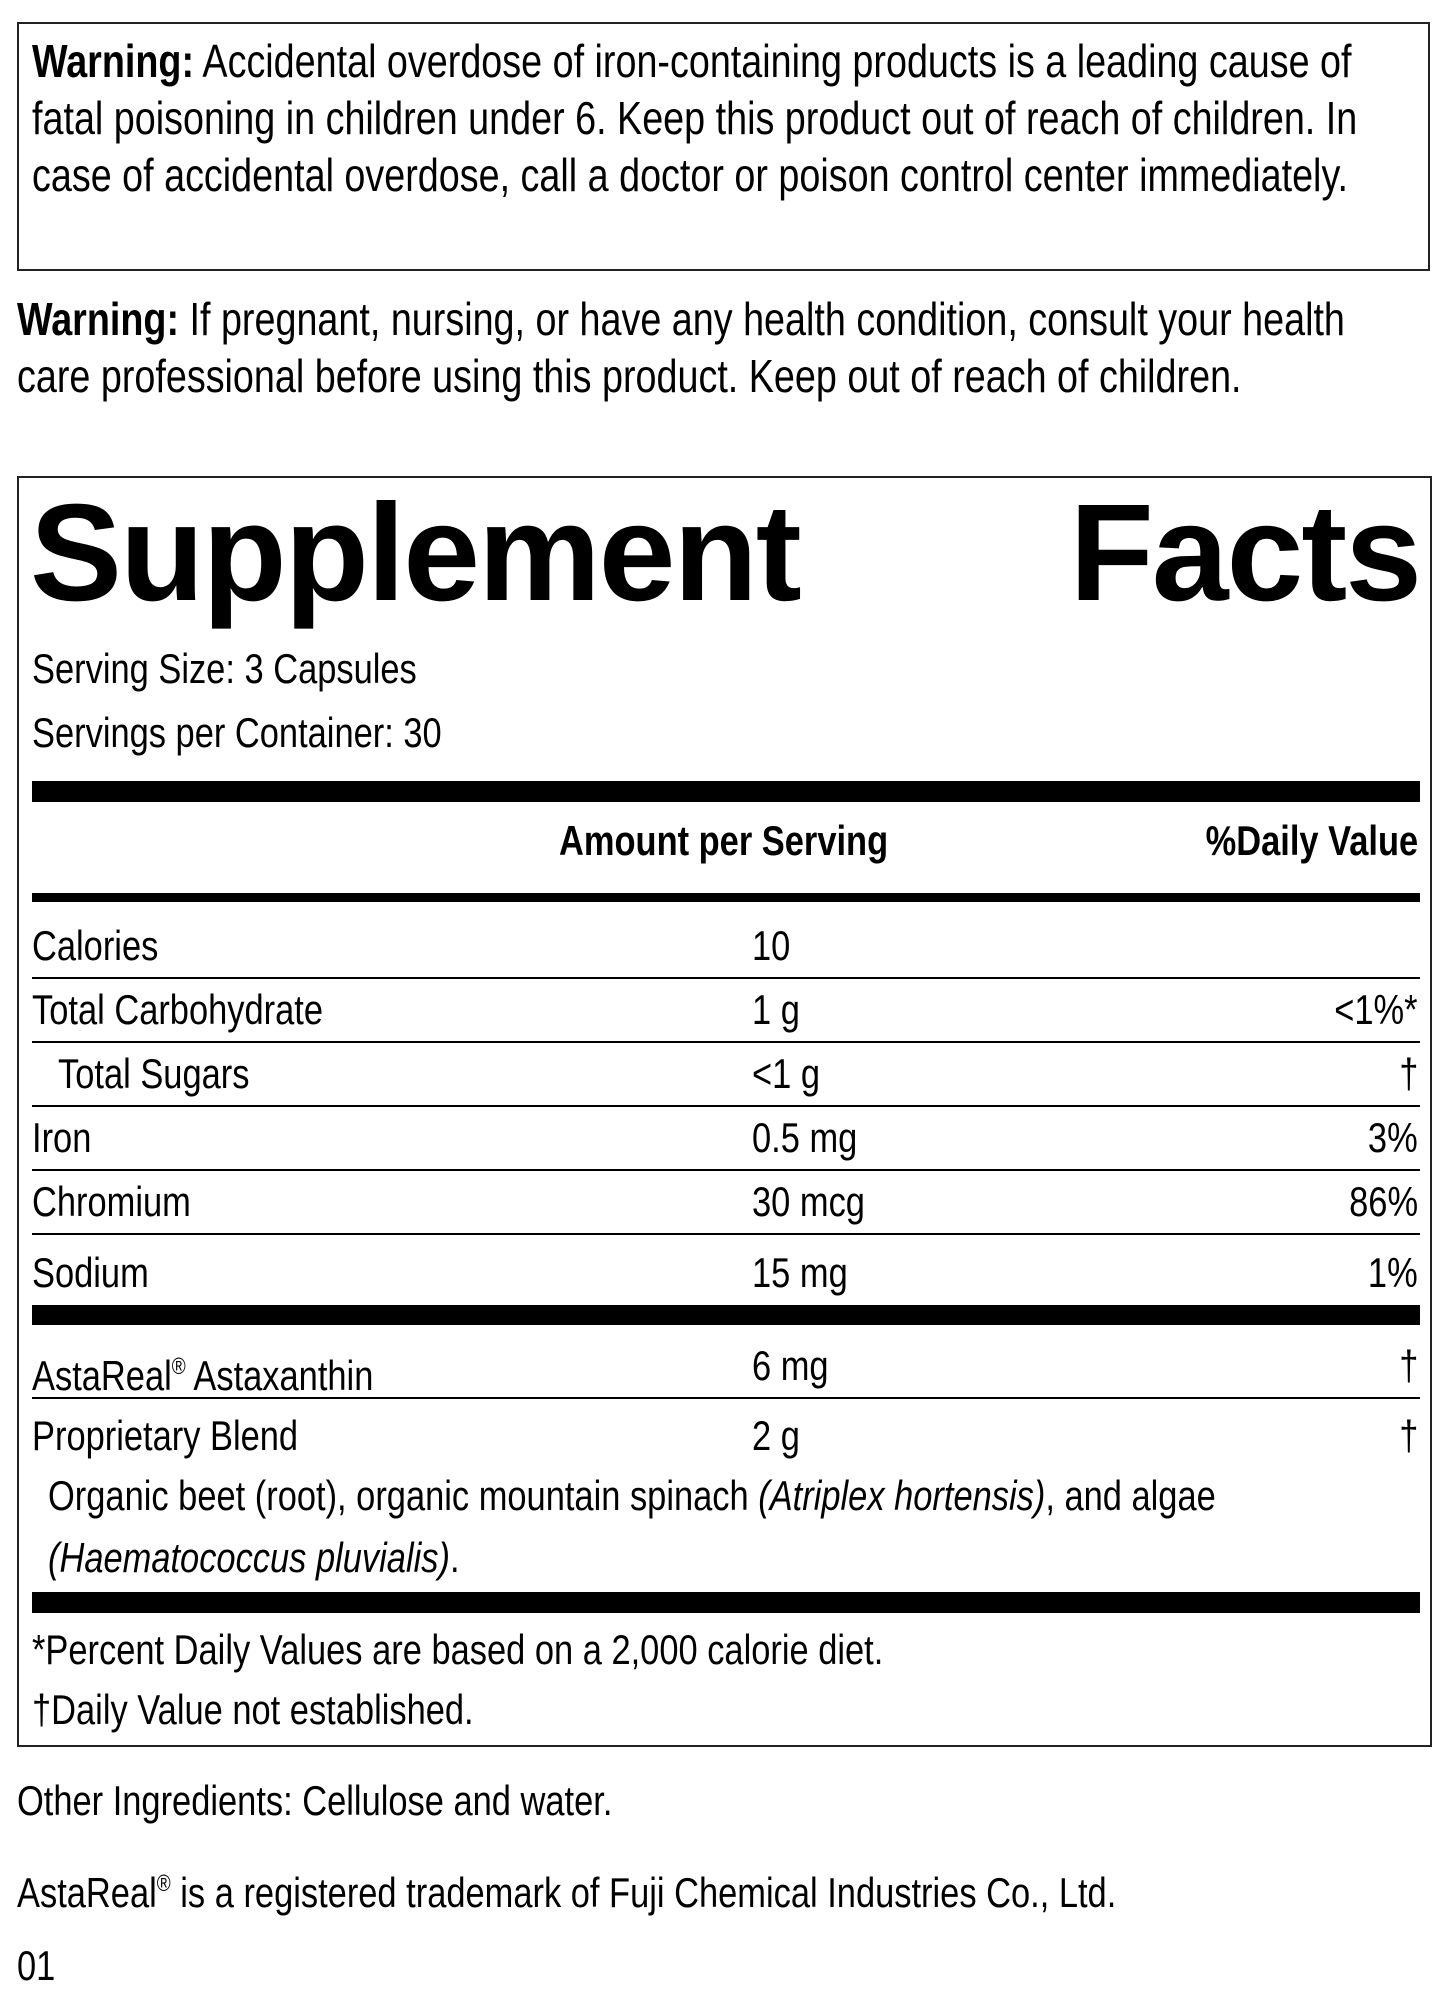  Describe the element at coordinates (726, 897) in the screenshot. I see `medium-divider` at that location.